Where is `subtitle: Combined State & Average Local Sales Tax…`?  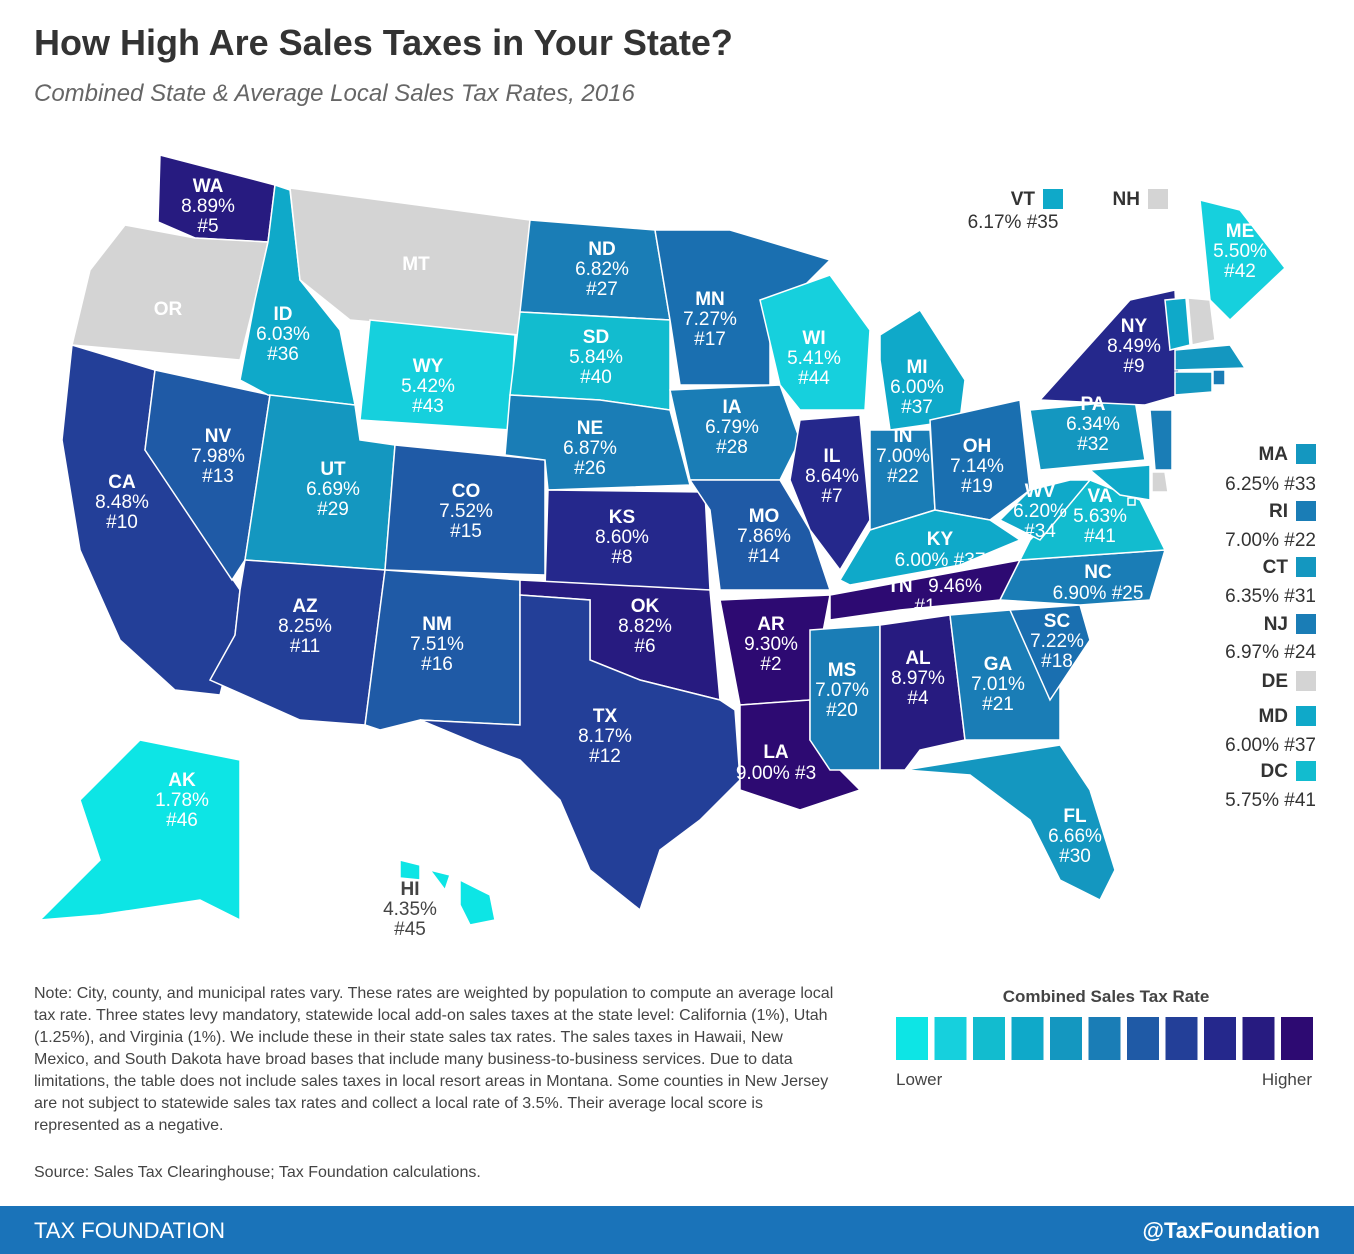
subtitle: Combined State & Average Local Sales Tax… is located at coordinates (334, 93).